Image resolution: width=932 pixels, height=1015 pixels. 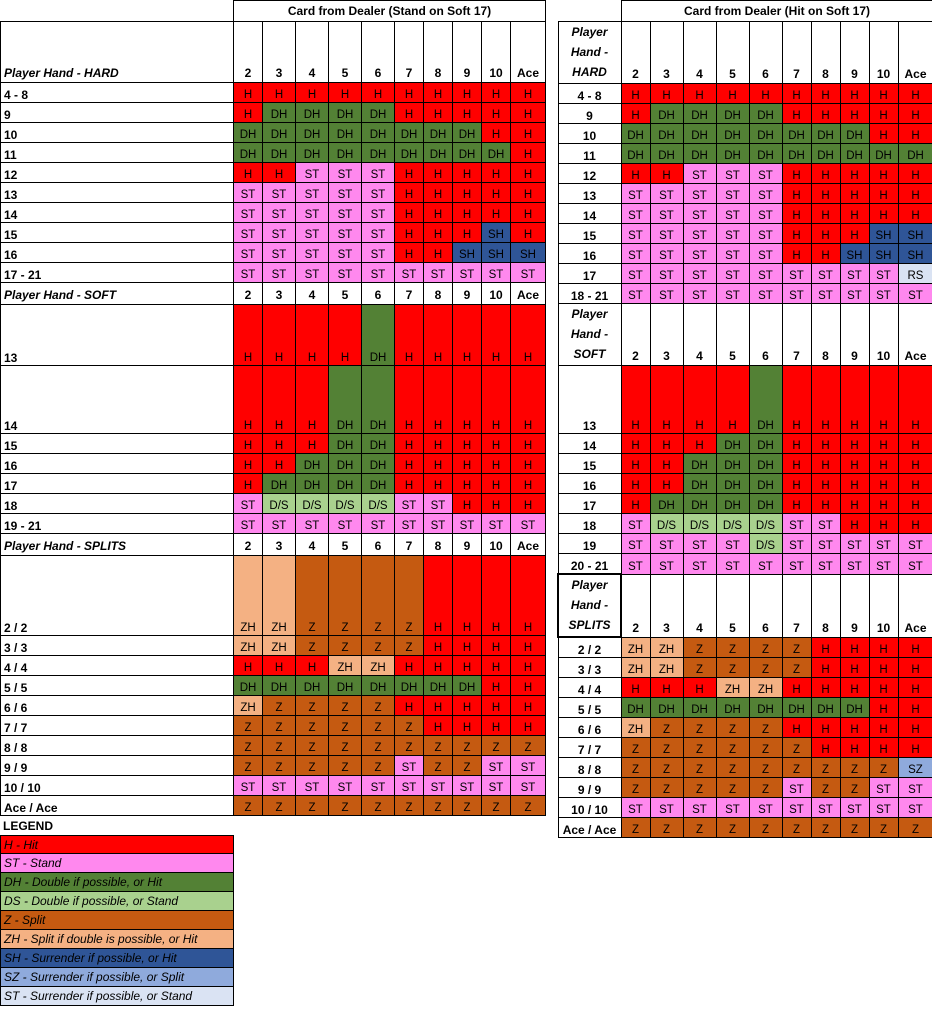 I want to click on dealer-card-header: 9, so click(x=854, y=605).